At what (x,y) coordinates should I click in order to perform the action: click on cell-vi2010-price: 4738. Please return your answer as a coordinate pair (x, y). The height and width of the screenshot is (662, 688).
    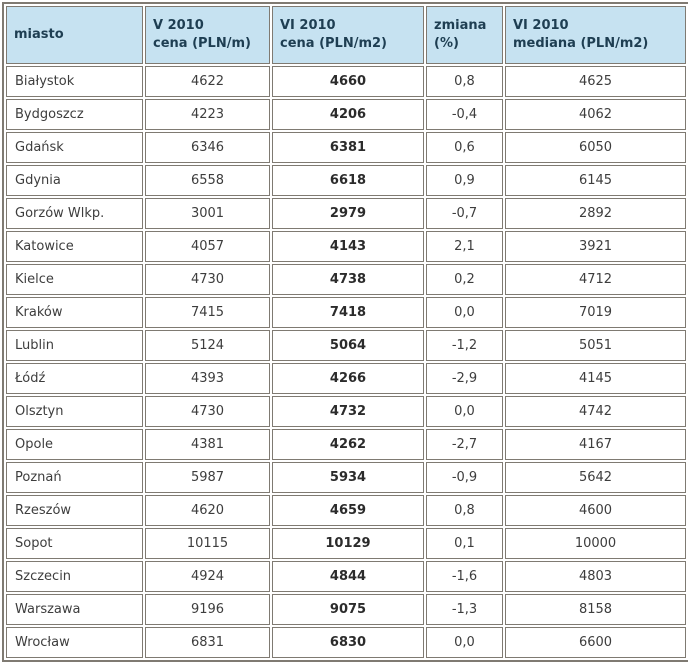
    Looking at the image, I should click on (348, 279).